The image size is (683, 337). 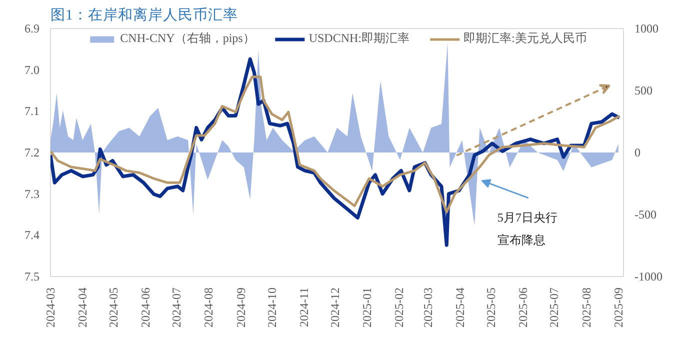 I want to click on x-tick-label: 2025-09, so click(x=618, y=307).